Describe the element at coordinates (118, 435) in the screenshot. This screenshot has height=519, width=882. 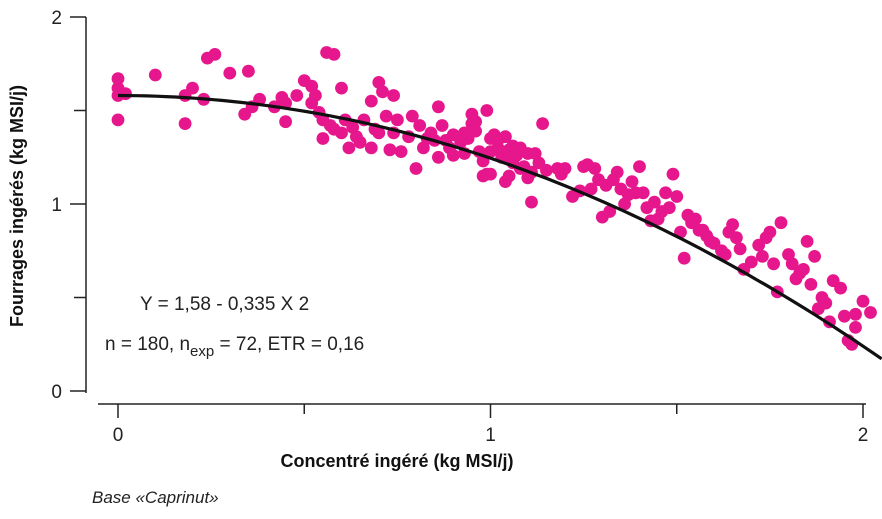
I see `x-tick-label: 0` at that location.